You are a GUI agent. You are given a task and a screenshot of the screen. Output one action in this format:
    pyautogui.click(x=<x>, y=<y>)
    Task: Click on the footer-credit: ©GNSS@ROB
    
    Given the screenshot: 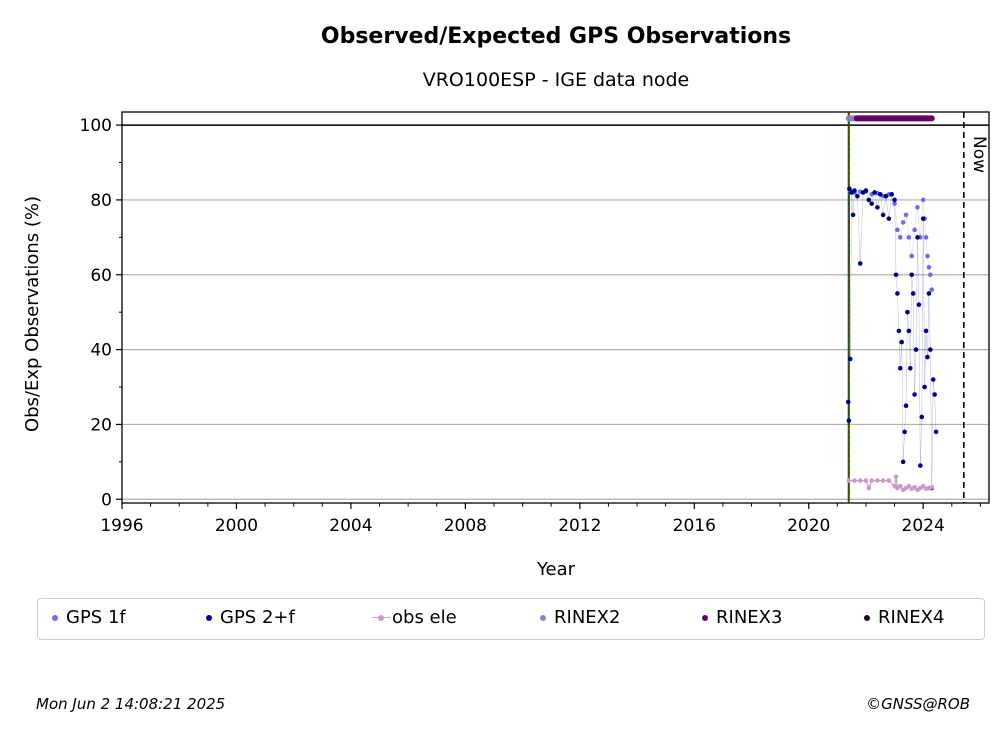 What is the action you would take?
    pyautogui.click(x=918, y=704)
    